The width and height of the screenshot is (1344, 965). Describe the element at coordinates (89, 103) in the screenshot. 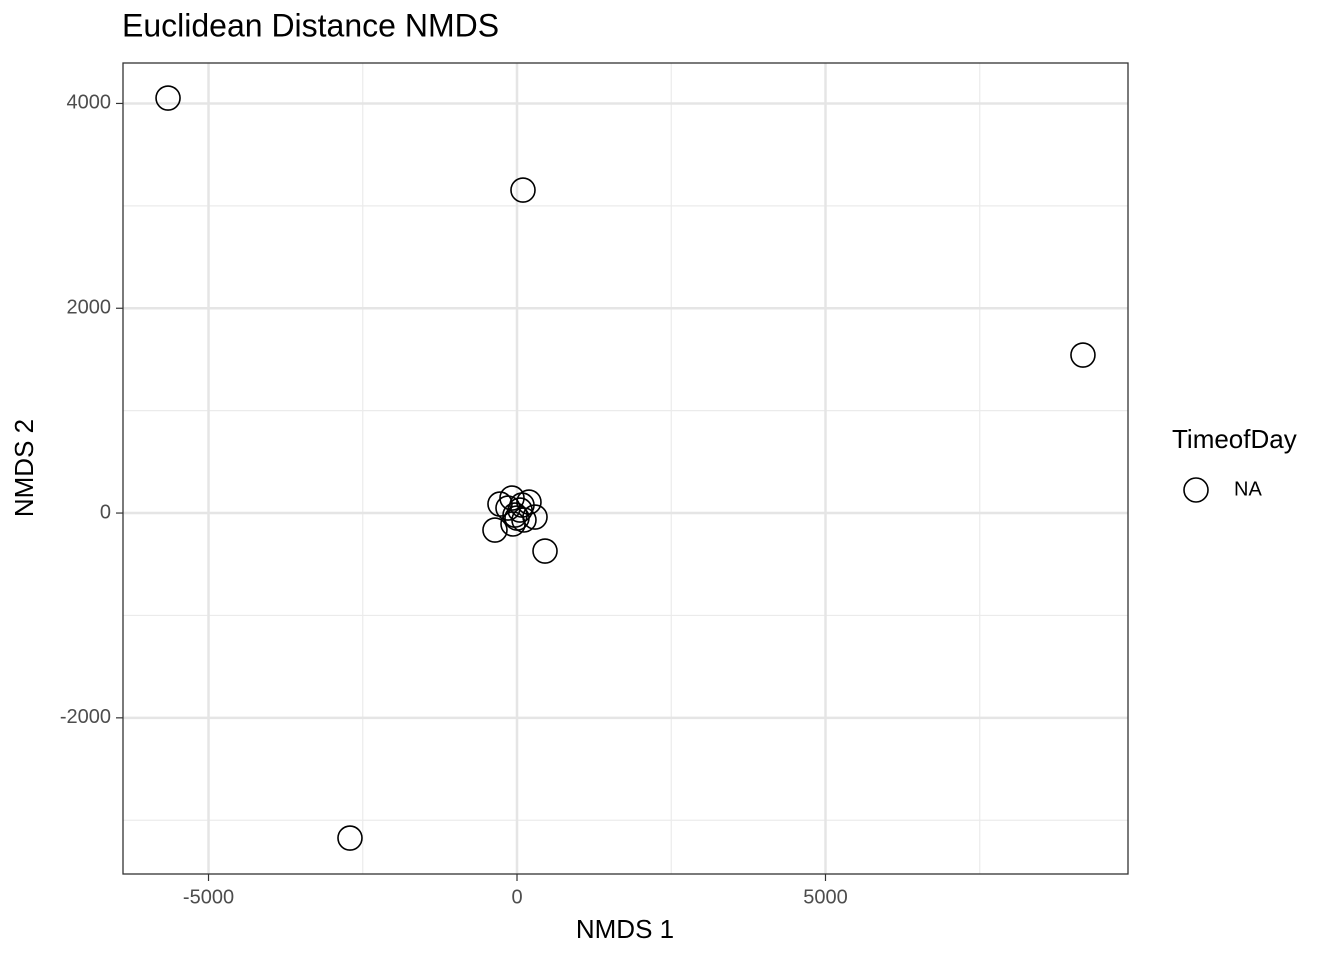

I see `y-tick-label: 4000` at that location.